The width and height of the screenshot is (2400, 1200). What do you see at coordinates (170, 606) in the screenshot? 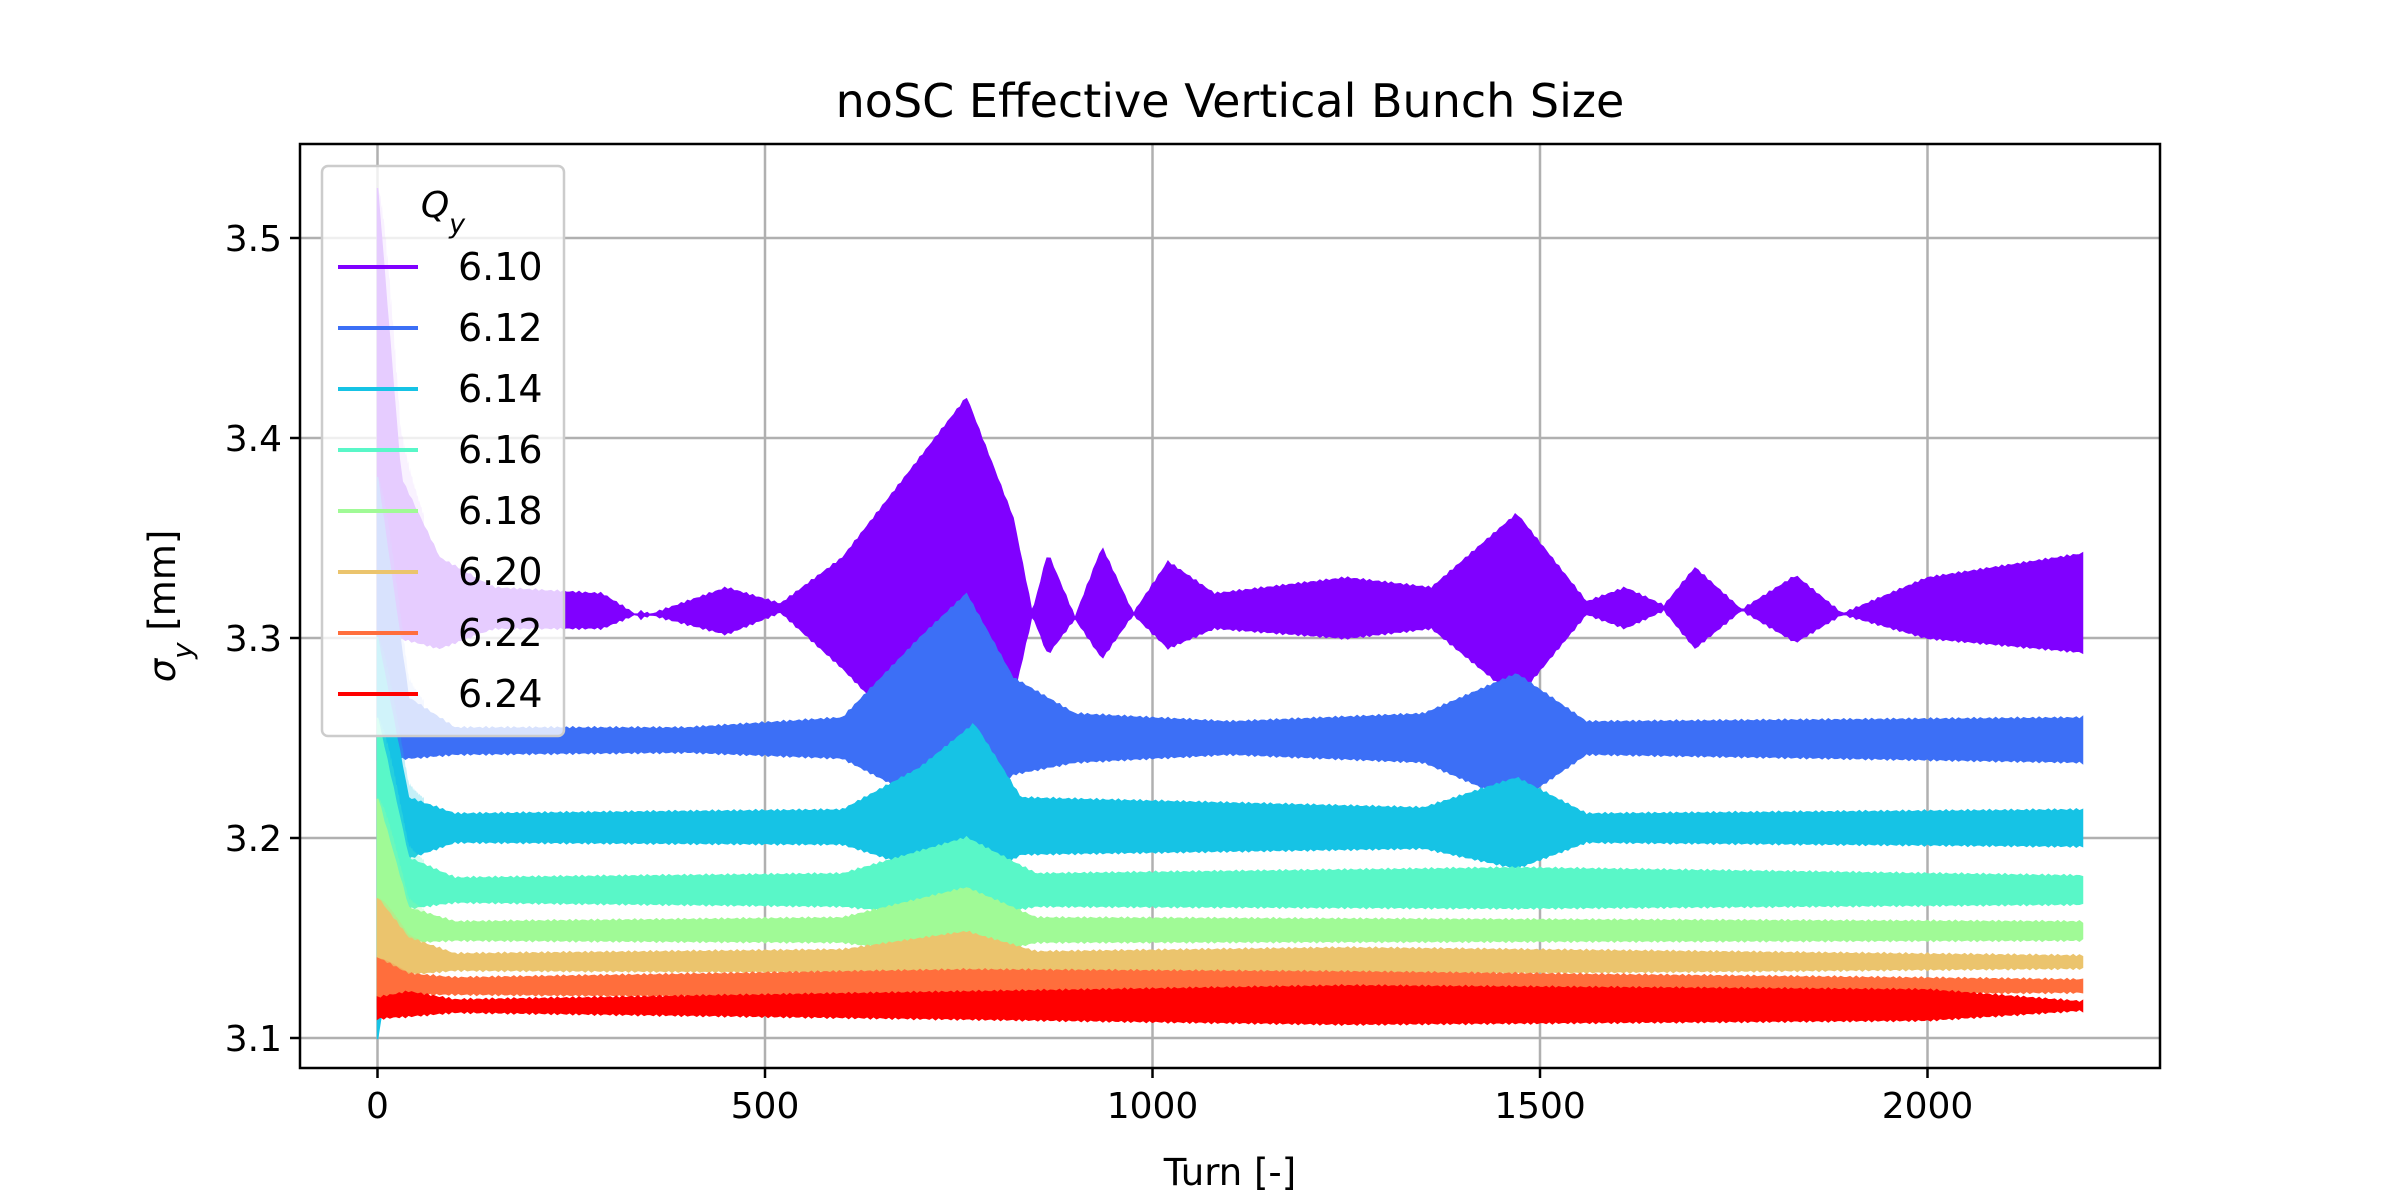
I see `y-axis-label: σy [mm]` at bounding box center [170, 606].